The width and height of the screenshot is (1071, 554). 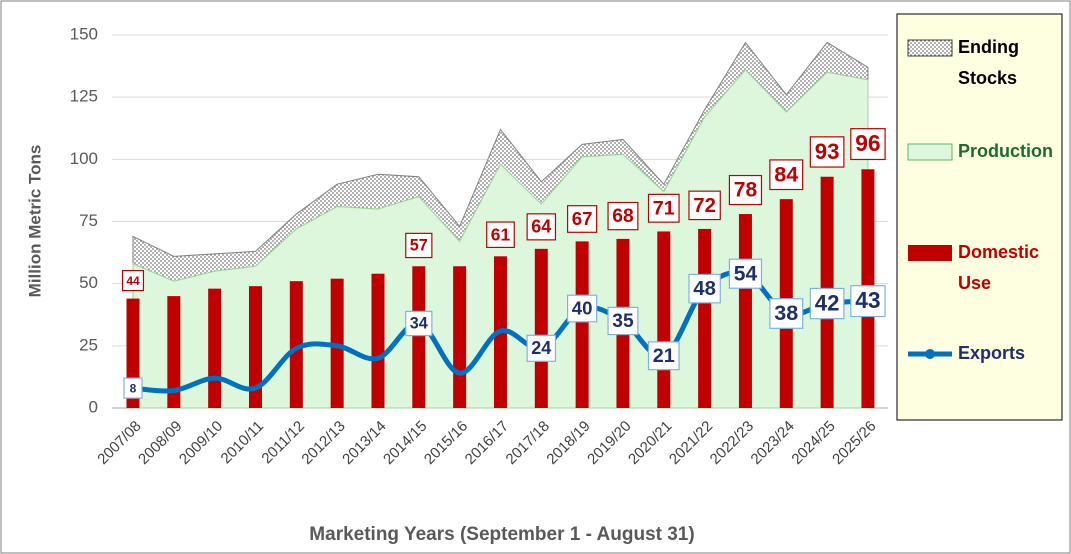 I want to click on domestic-use-label: 96, so click(x=867, y=143).